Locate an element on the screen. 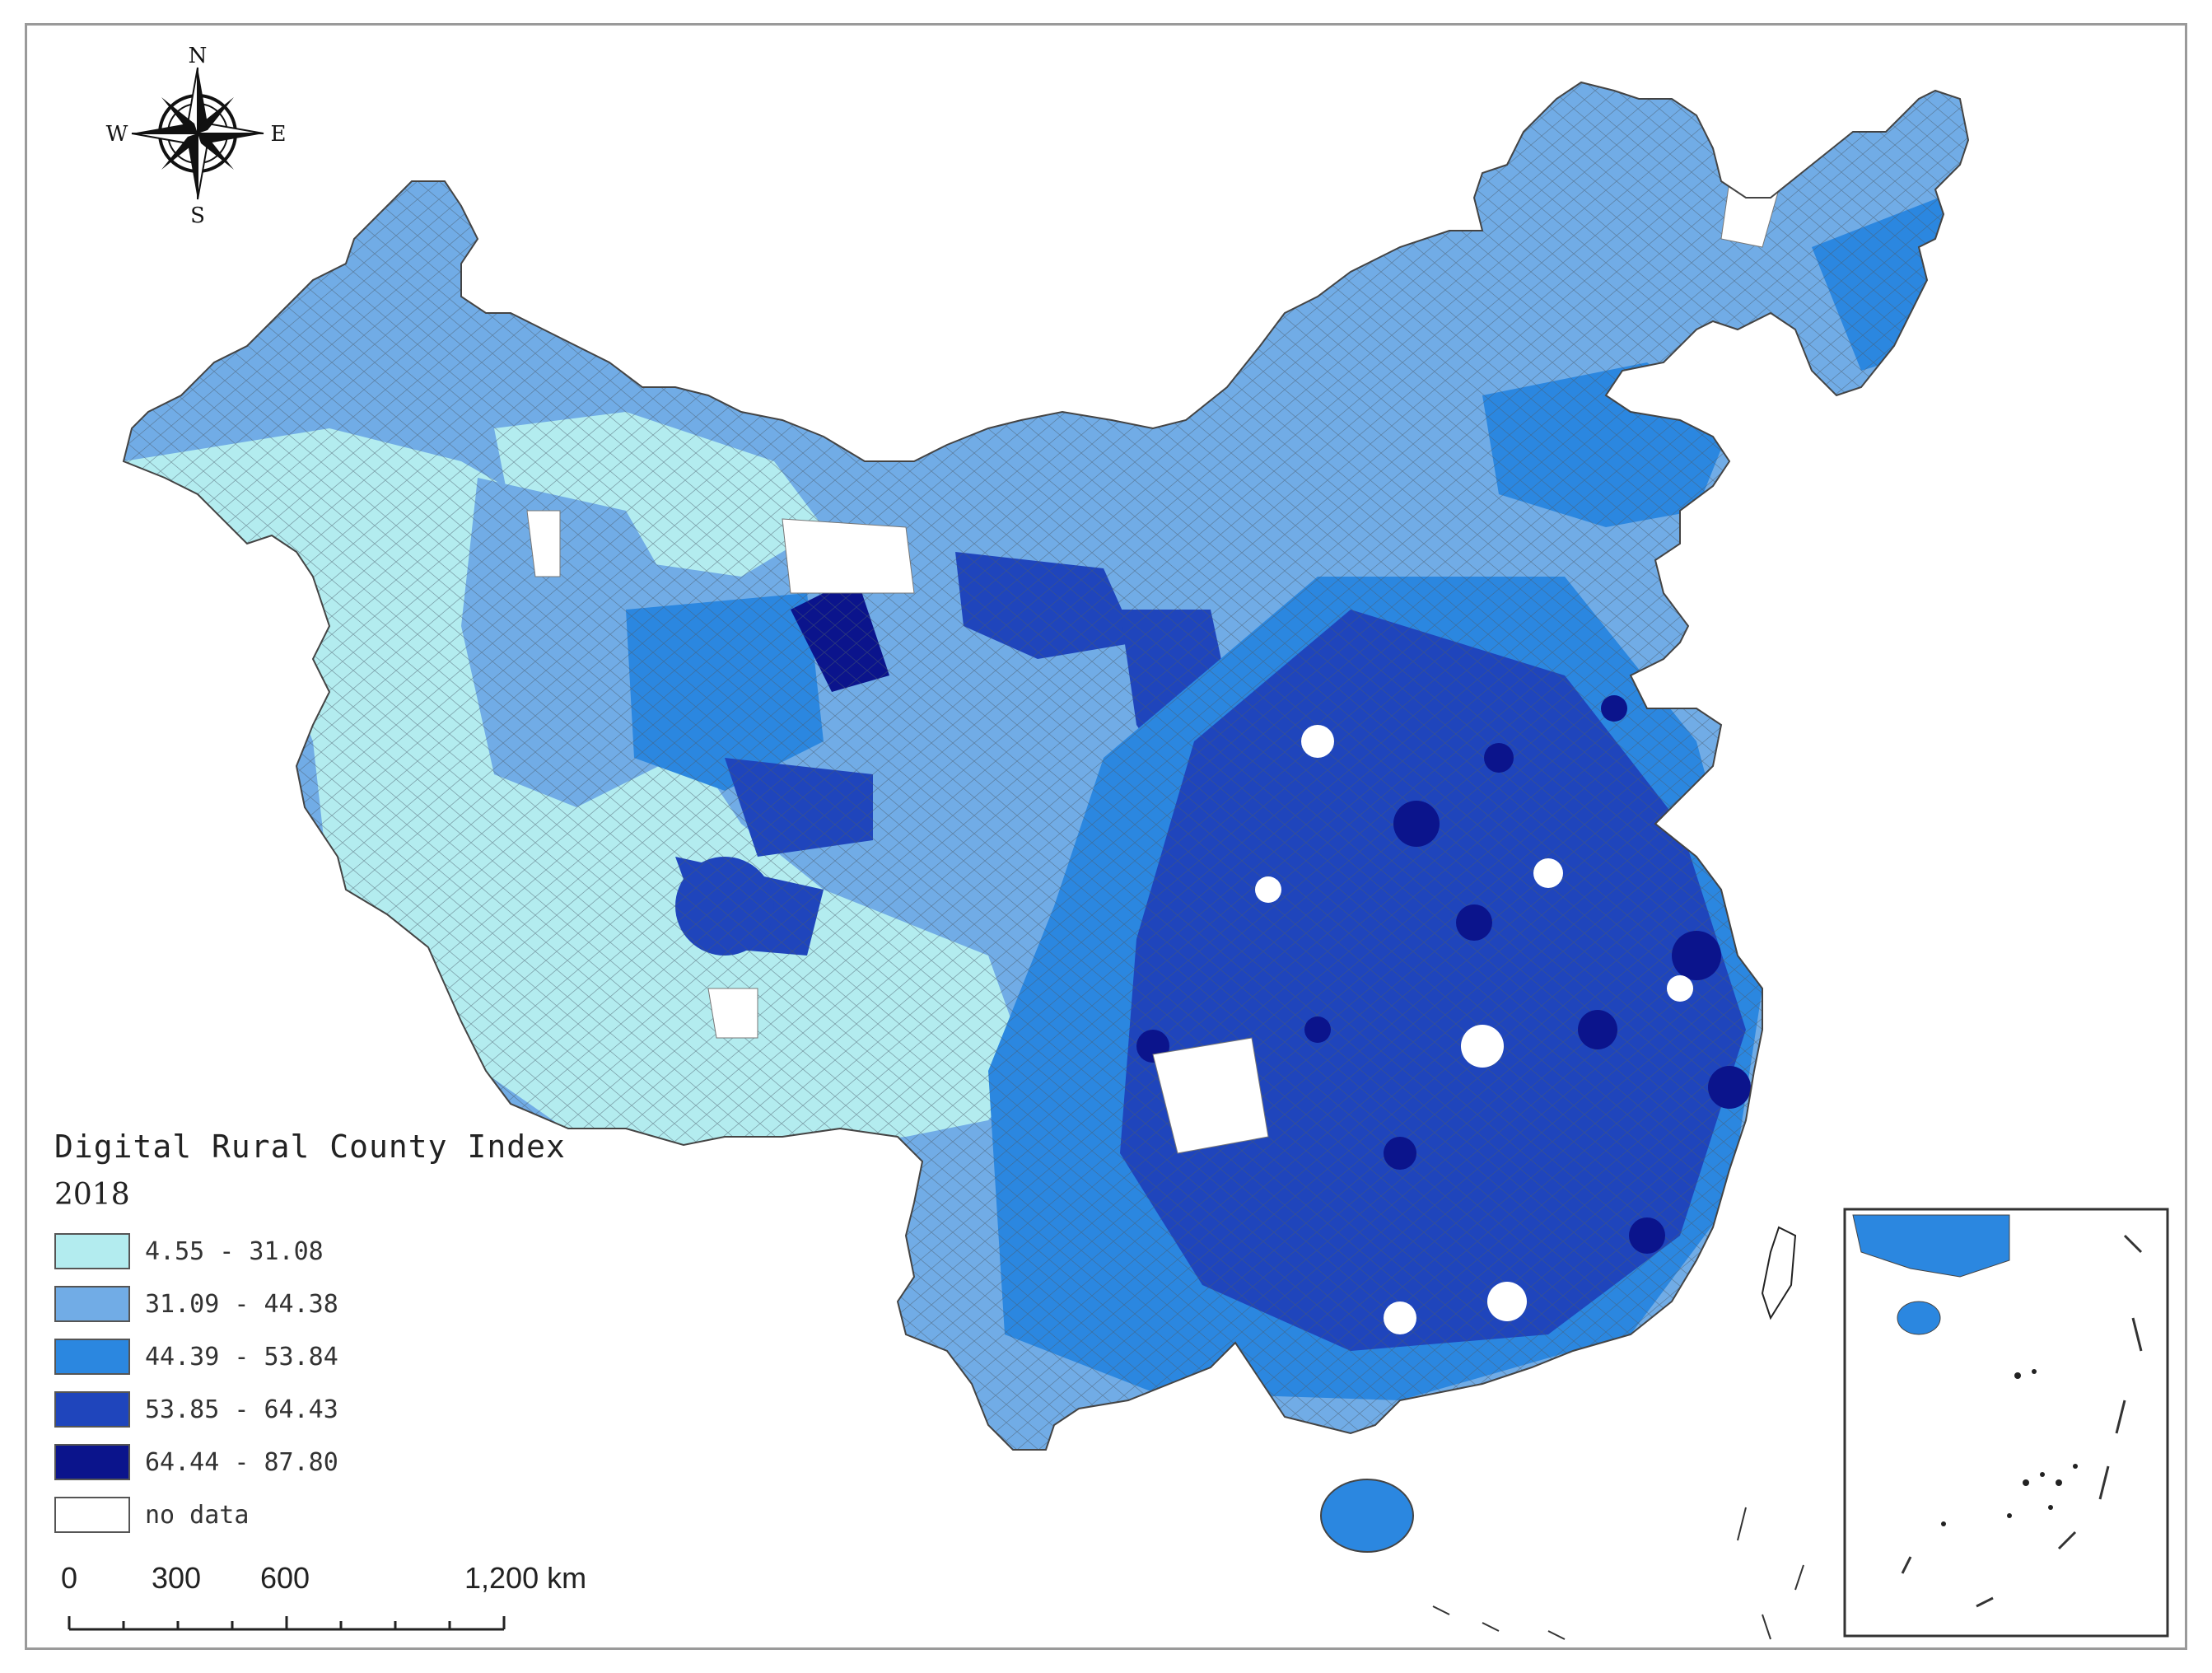  legend-label: 4.55 - 31.08 is located at coordinates (234, 1251).